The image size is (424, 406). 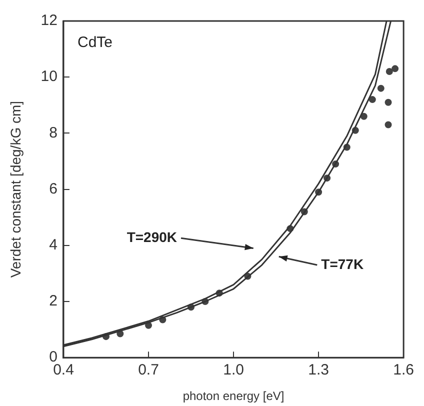 I want to click on x-tick-label: 0.4, so click(x=63, y=370).